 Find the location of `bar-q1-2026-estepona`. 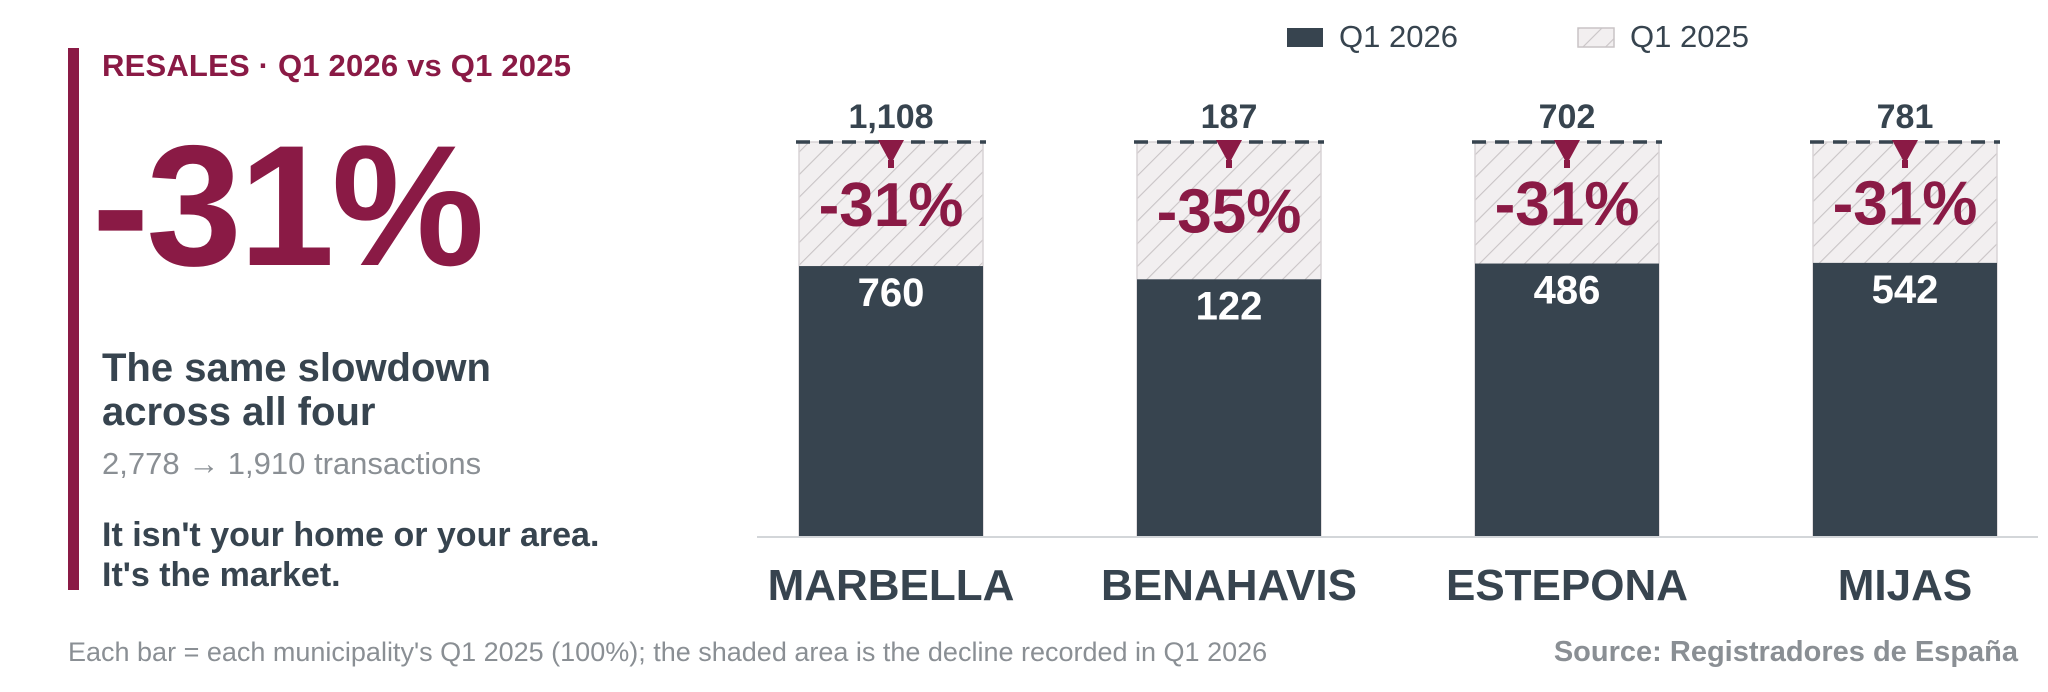

bar-q1-2026-estepona is located at coordinates (1567, 400).